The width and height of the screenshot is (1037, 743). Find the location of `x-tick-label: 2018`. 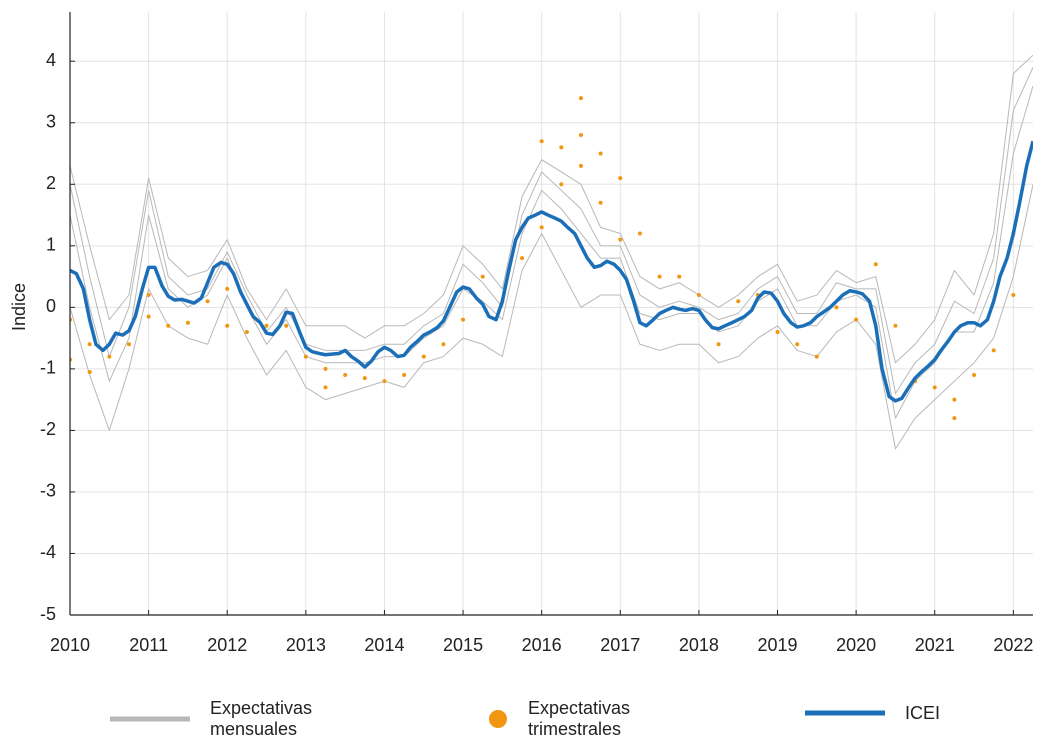

x-tick-label: 2018 is located at coordinates (699, 645).